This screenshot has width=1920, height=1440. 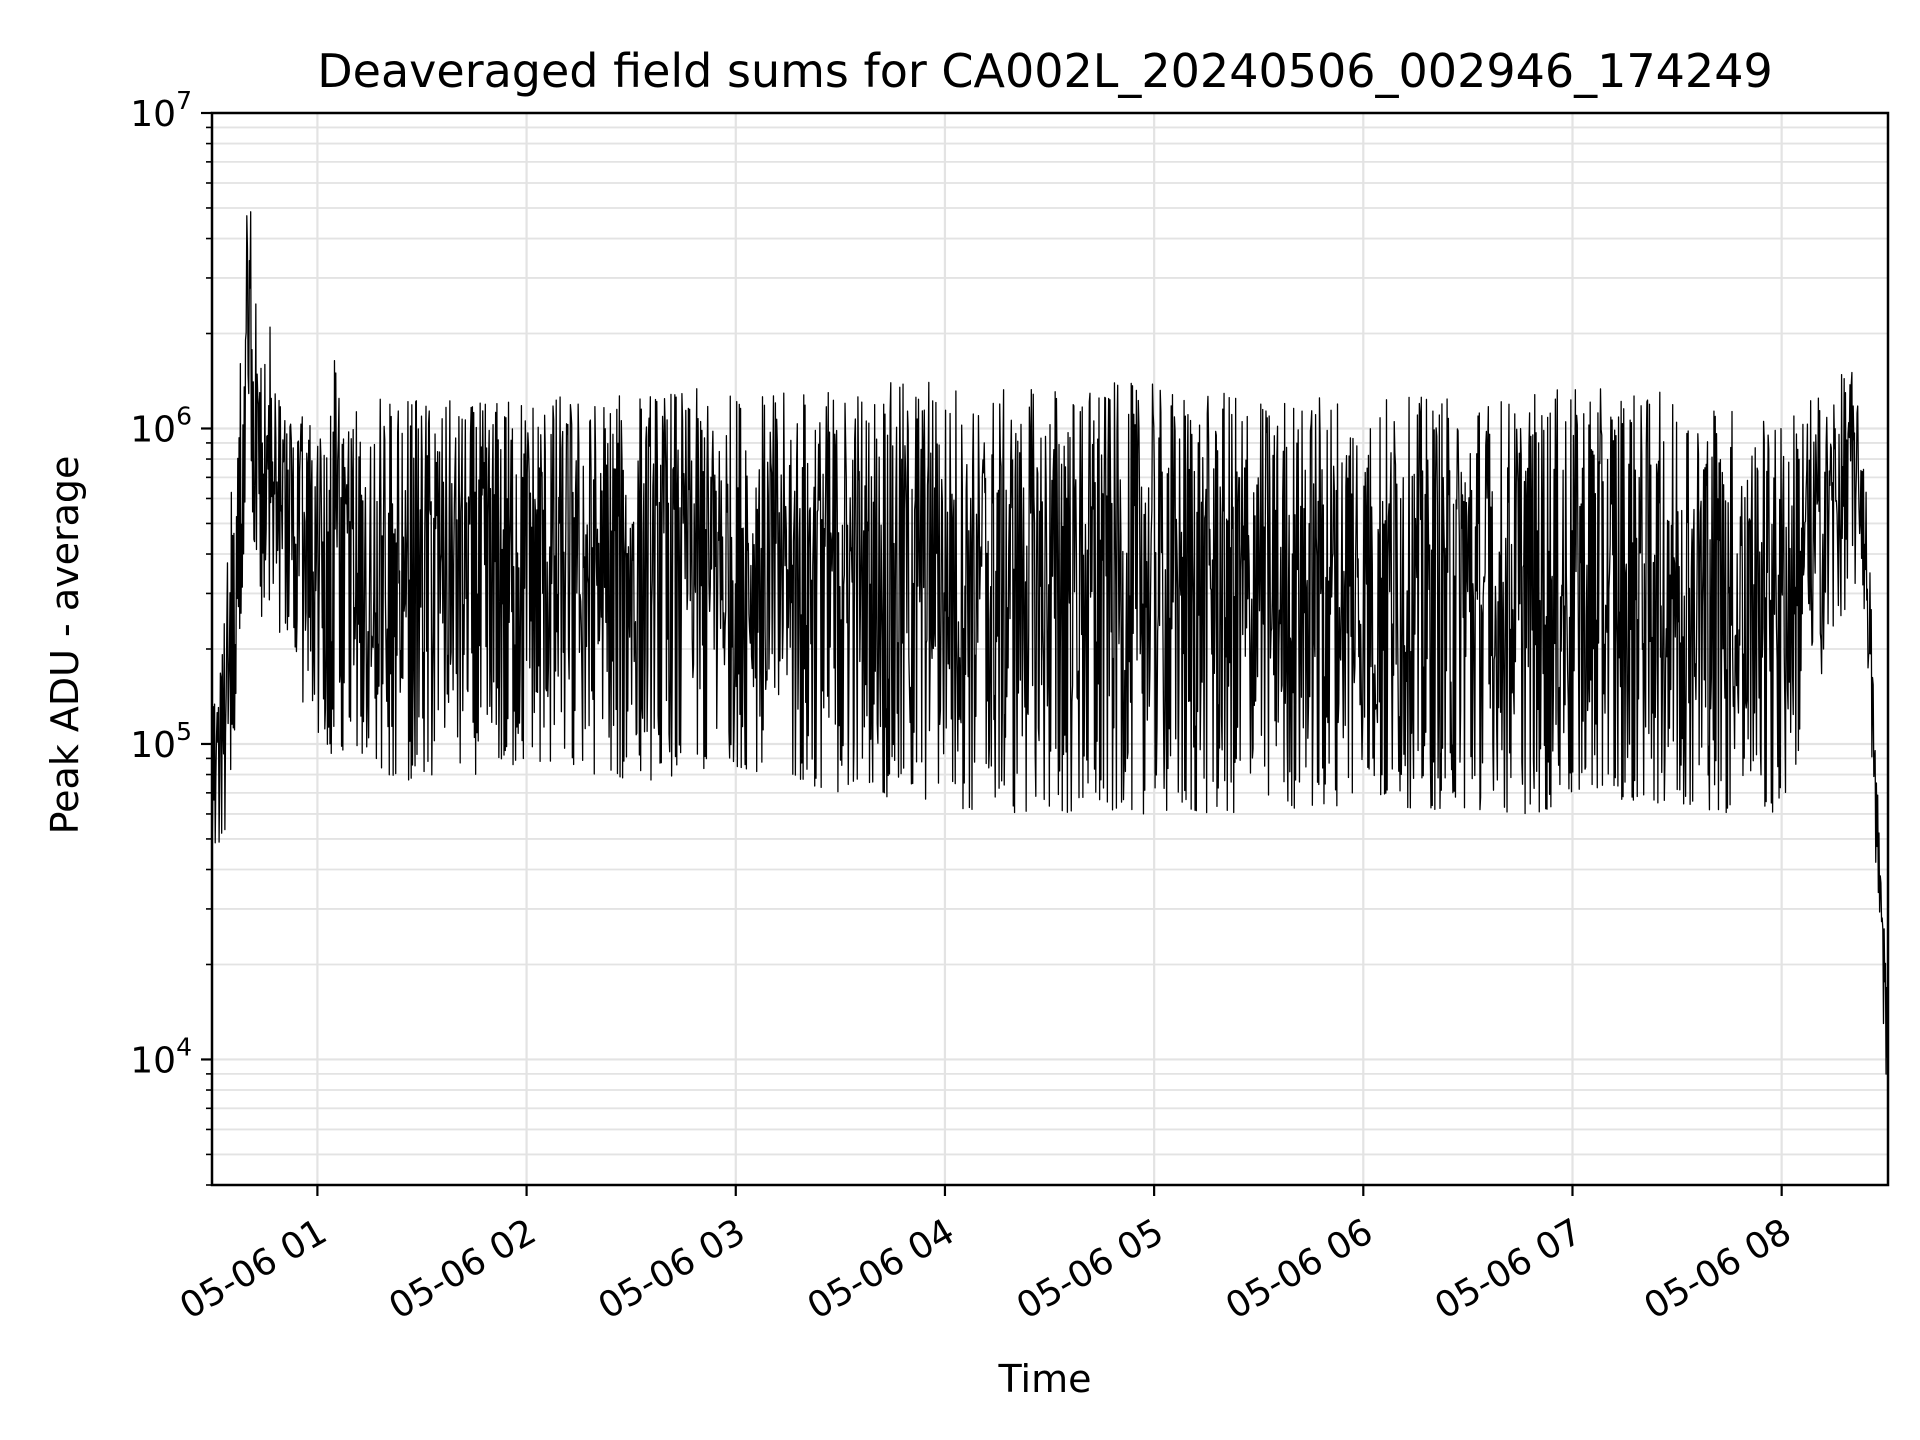 What do you see at coordinates (161, 1056) in the screenshot?
I see `y-tick-label: 10⁴` at bounding box center [161, 1056].